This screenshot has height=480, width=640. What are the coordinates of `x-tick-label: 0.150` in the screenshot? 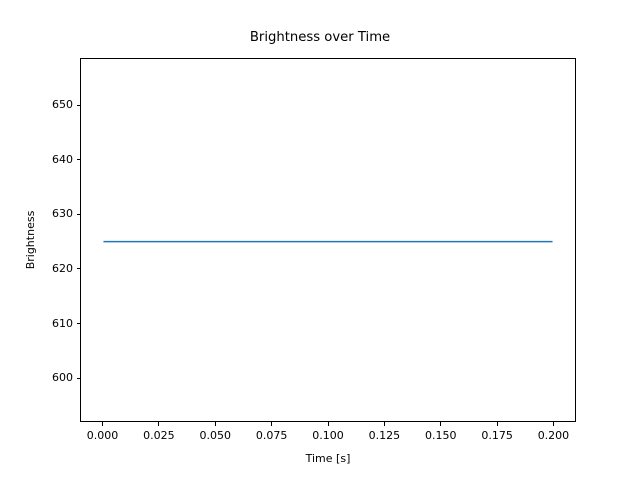 It's located at (440, 435).